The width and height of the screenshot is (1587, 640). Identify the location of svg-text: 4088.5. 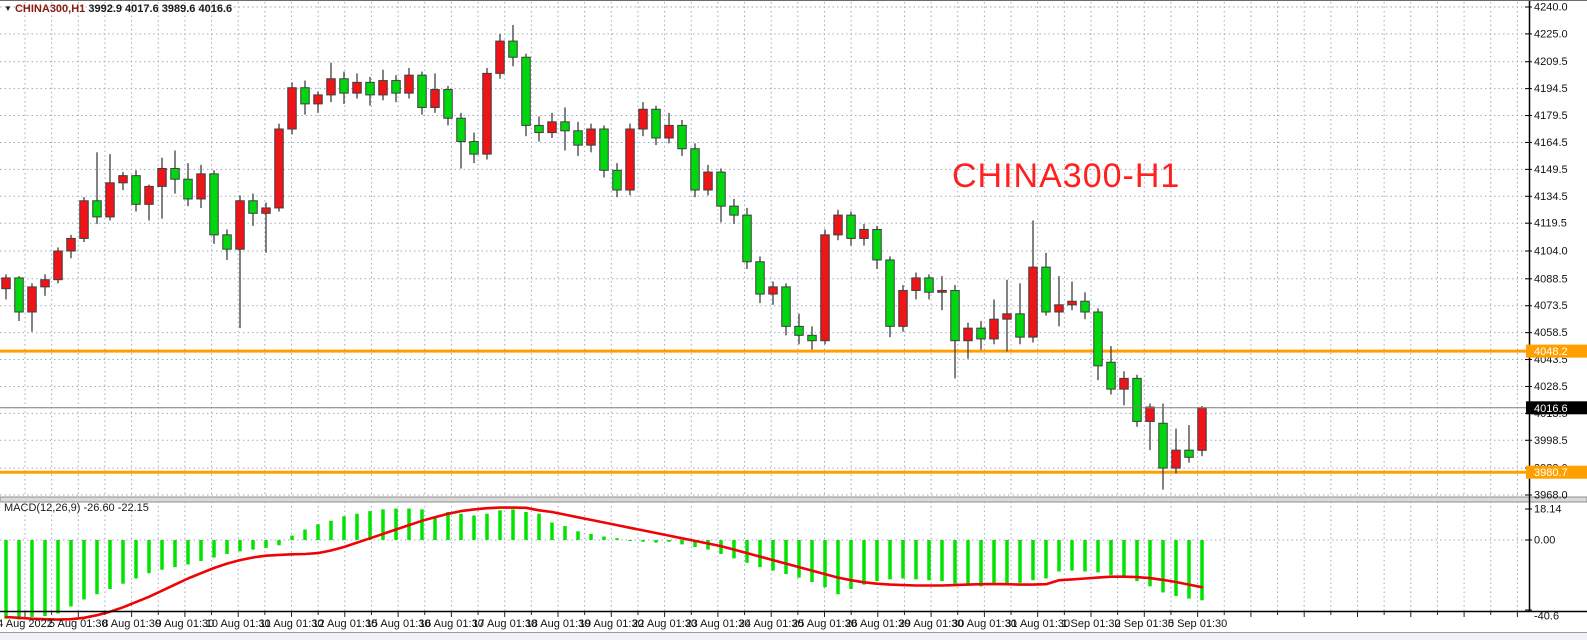
(1551, 279).